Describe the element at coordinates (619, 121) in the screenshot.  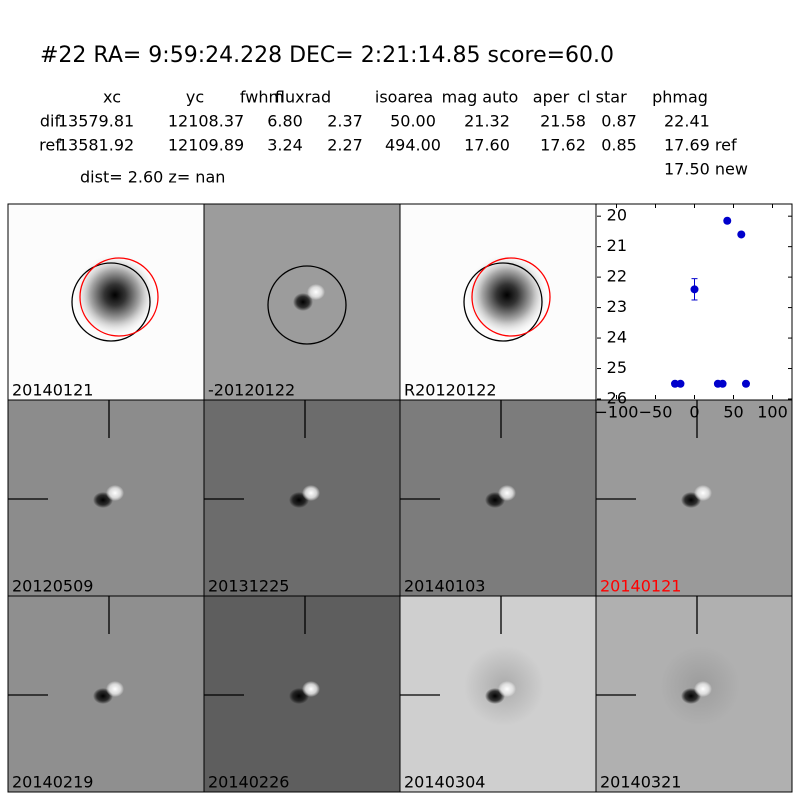
I see `cell: 0.87` at that location.